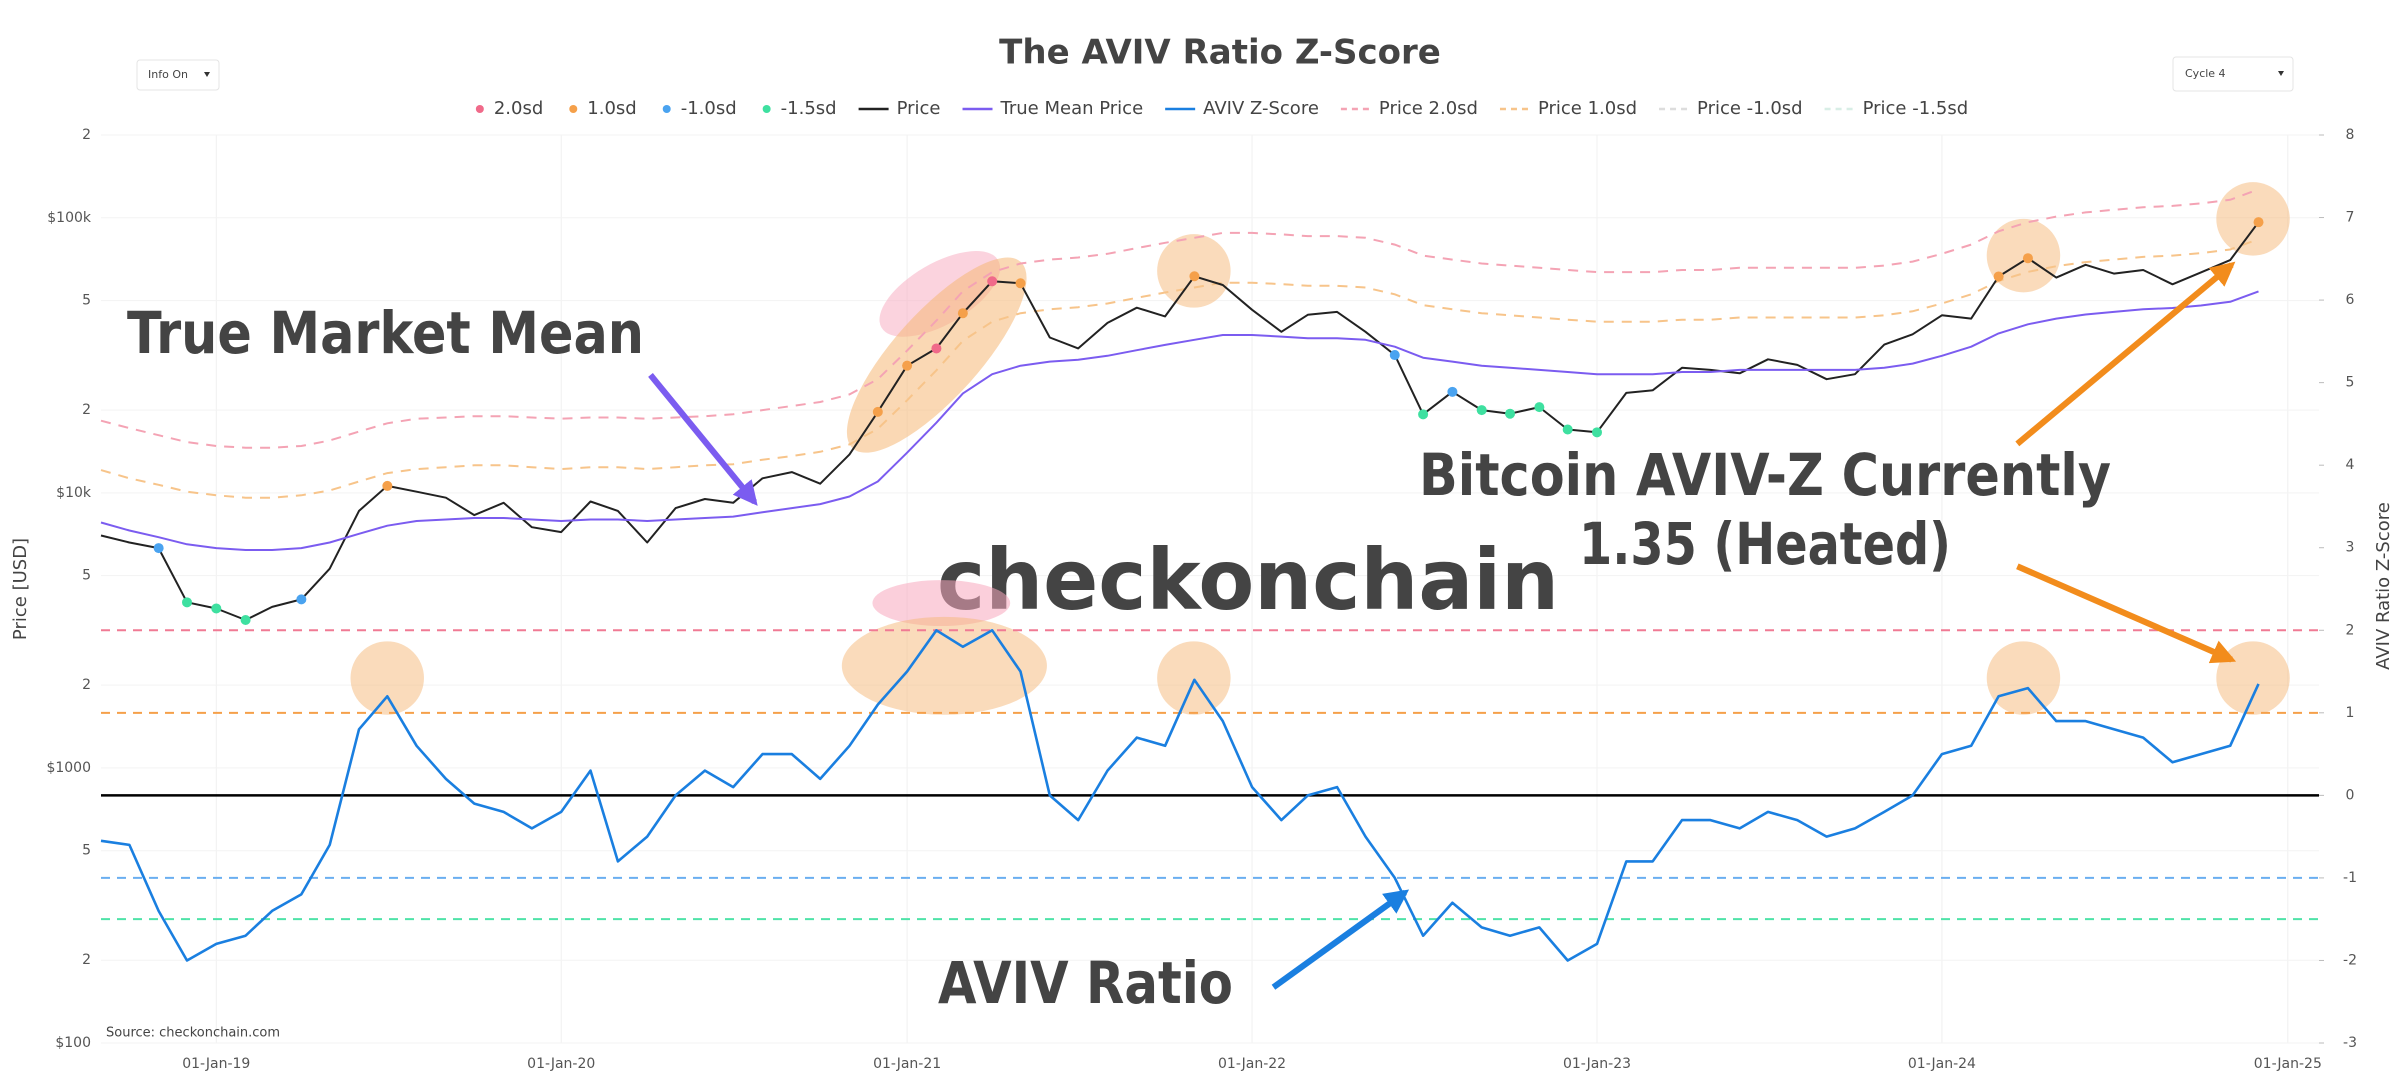 Image resolution: width=2400 pixels, height=1083 pixels. Describe the element at coordinates (20, 589) in the screenshot. I see `y-axis-title: Price [USD]` at that location.